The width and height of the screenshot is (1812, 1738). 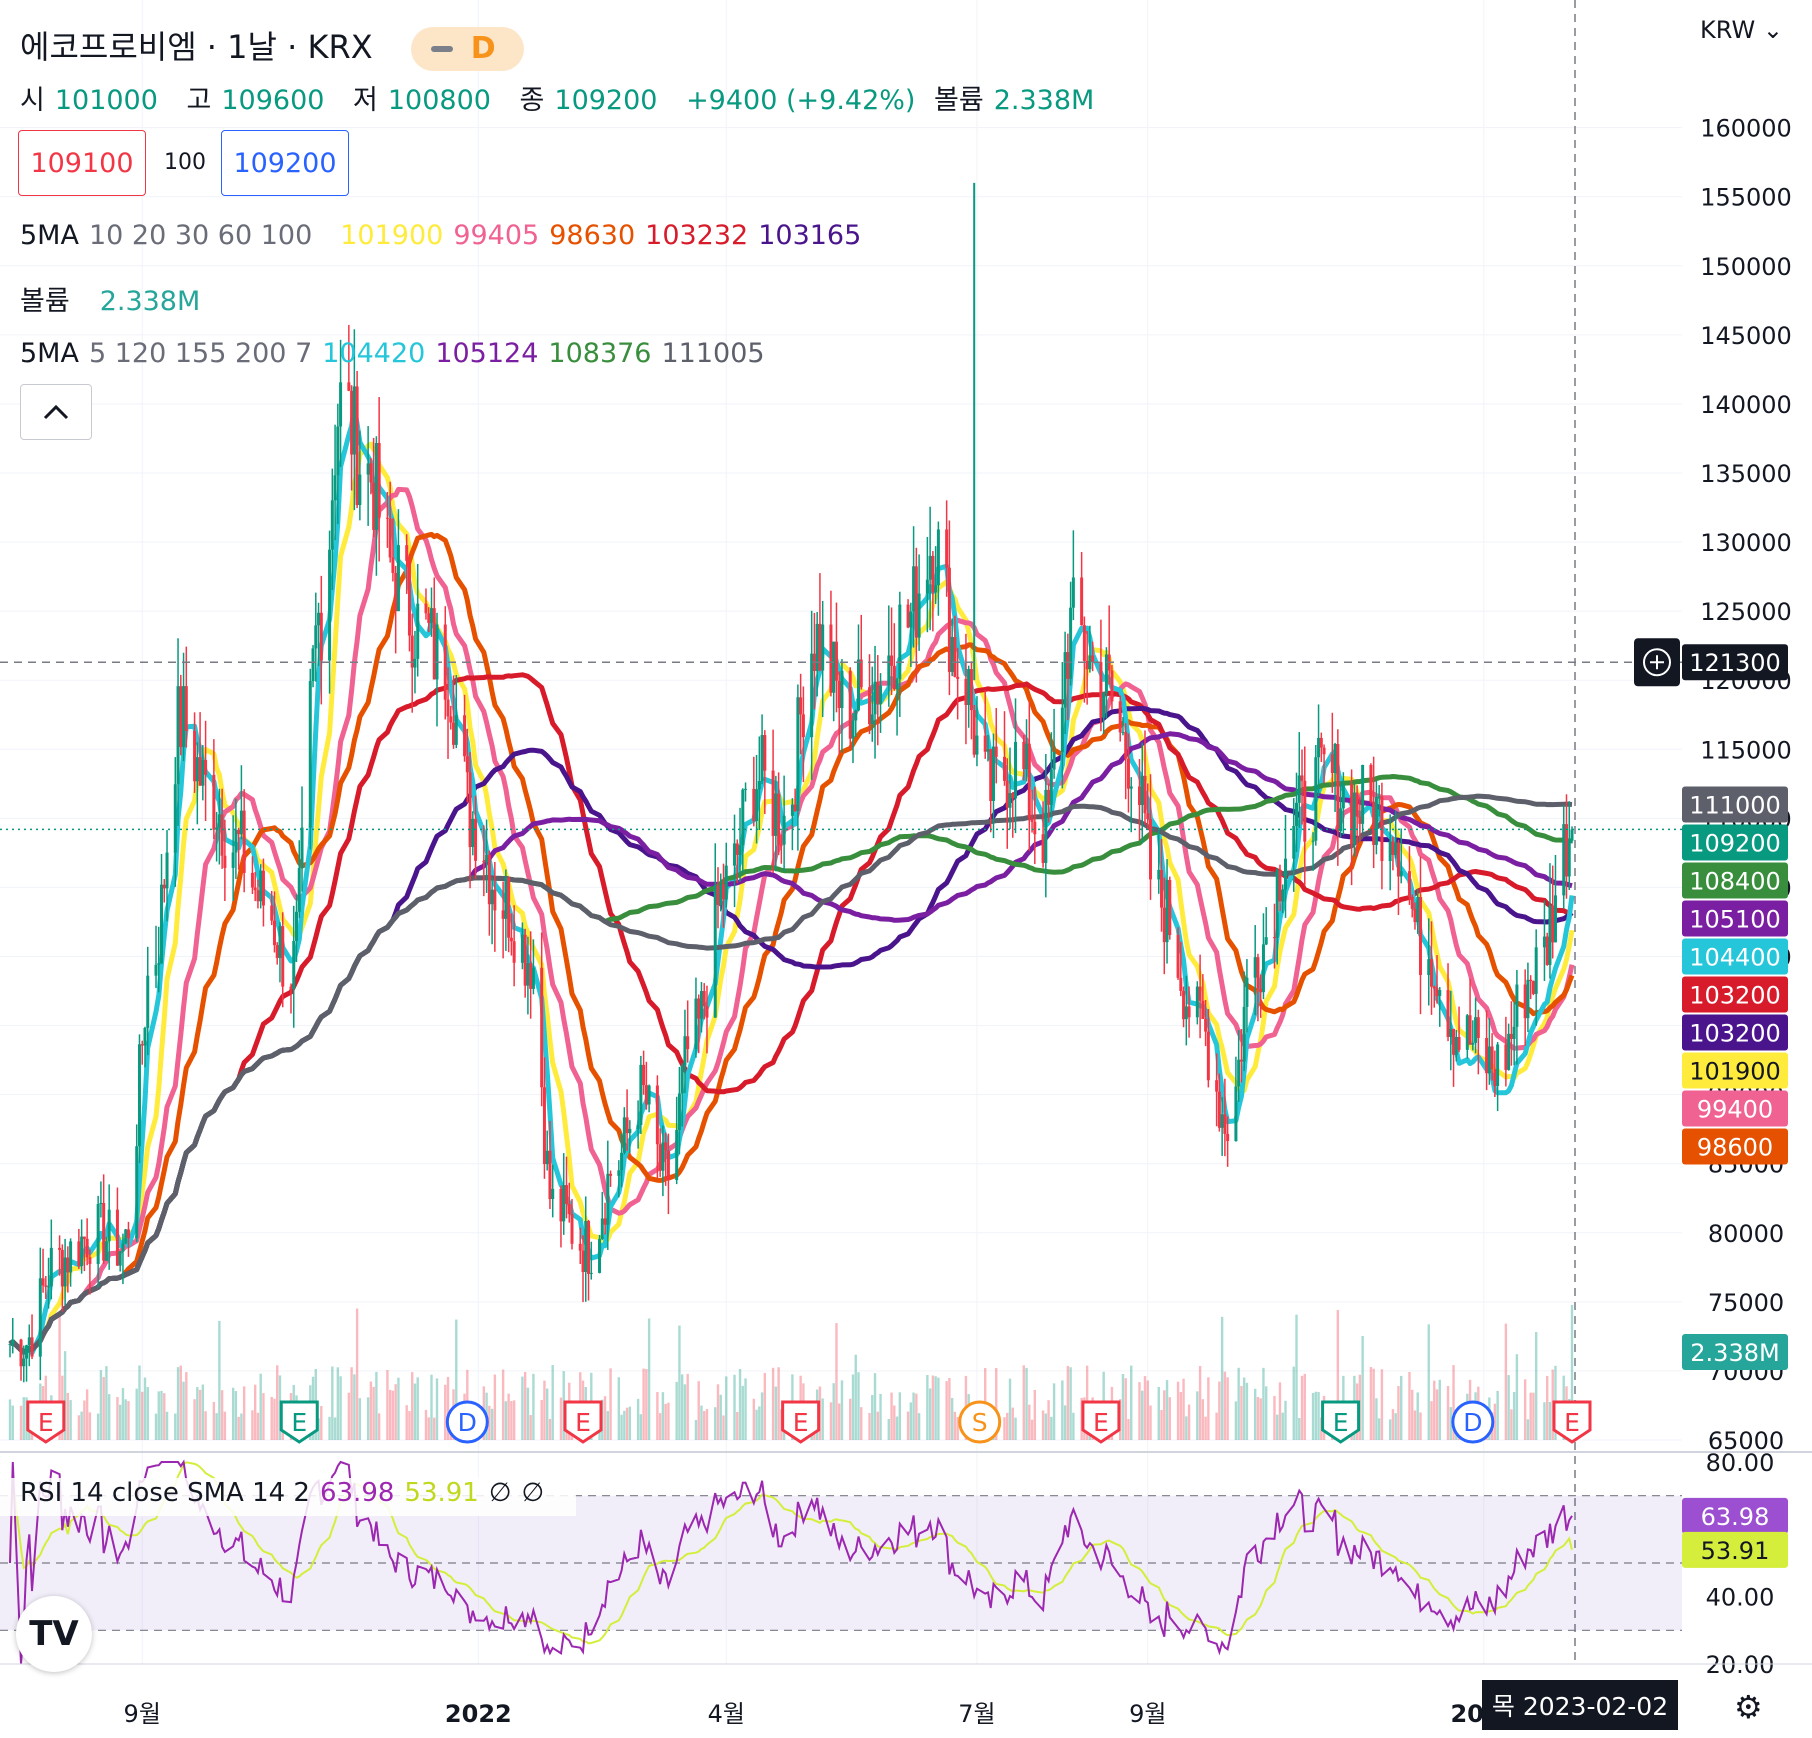 What do you see at coordinates (439, 100) in the screenshot?
I see `low-value: 100800` at bounding box center [439, 100].